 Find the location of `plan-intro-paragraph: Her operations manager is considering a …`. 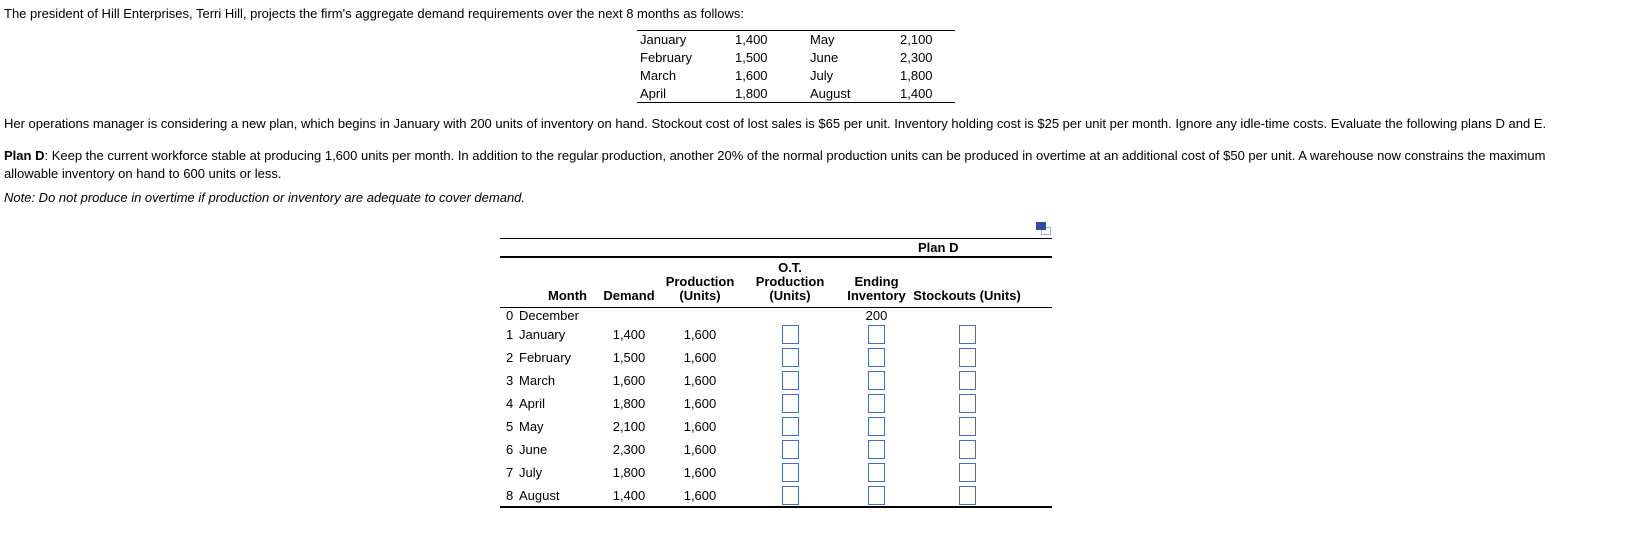

plan-intro-paragraph: Her operations manager is considering a … is located at coordinates (775, 123).